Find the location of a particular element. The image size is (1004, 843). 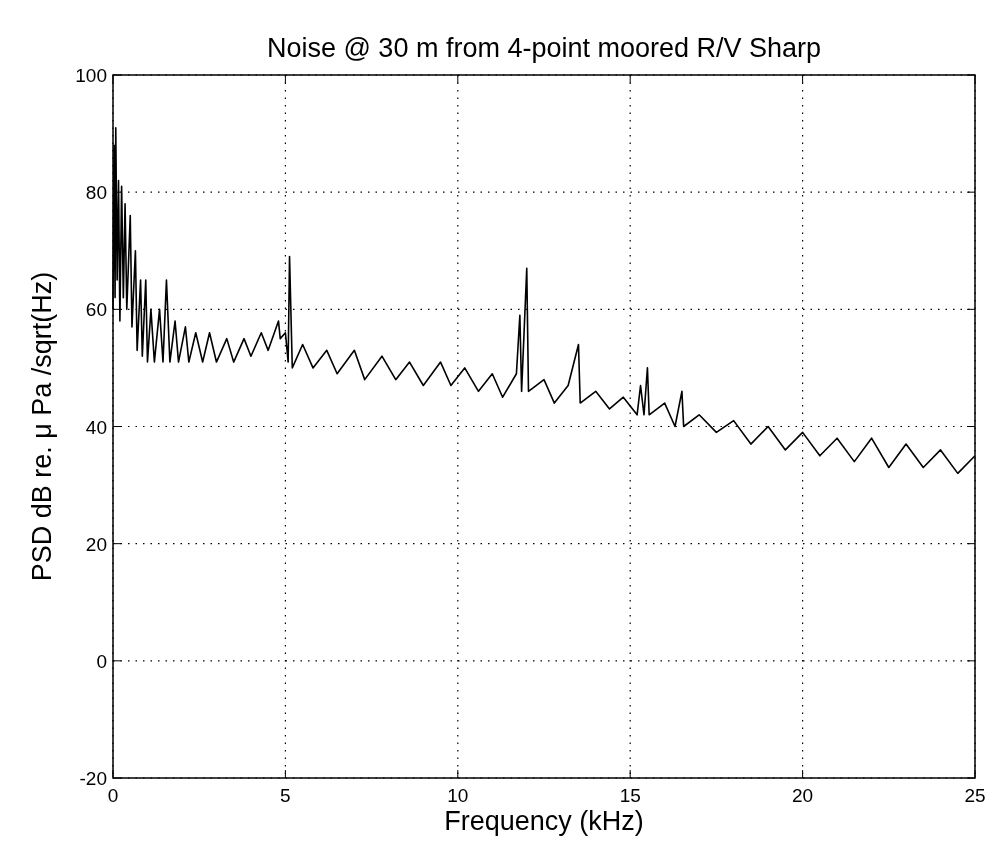

x-tick-label: 5 is located at coordinates (285, 795).